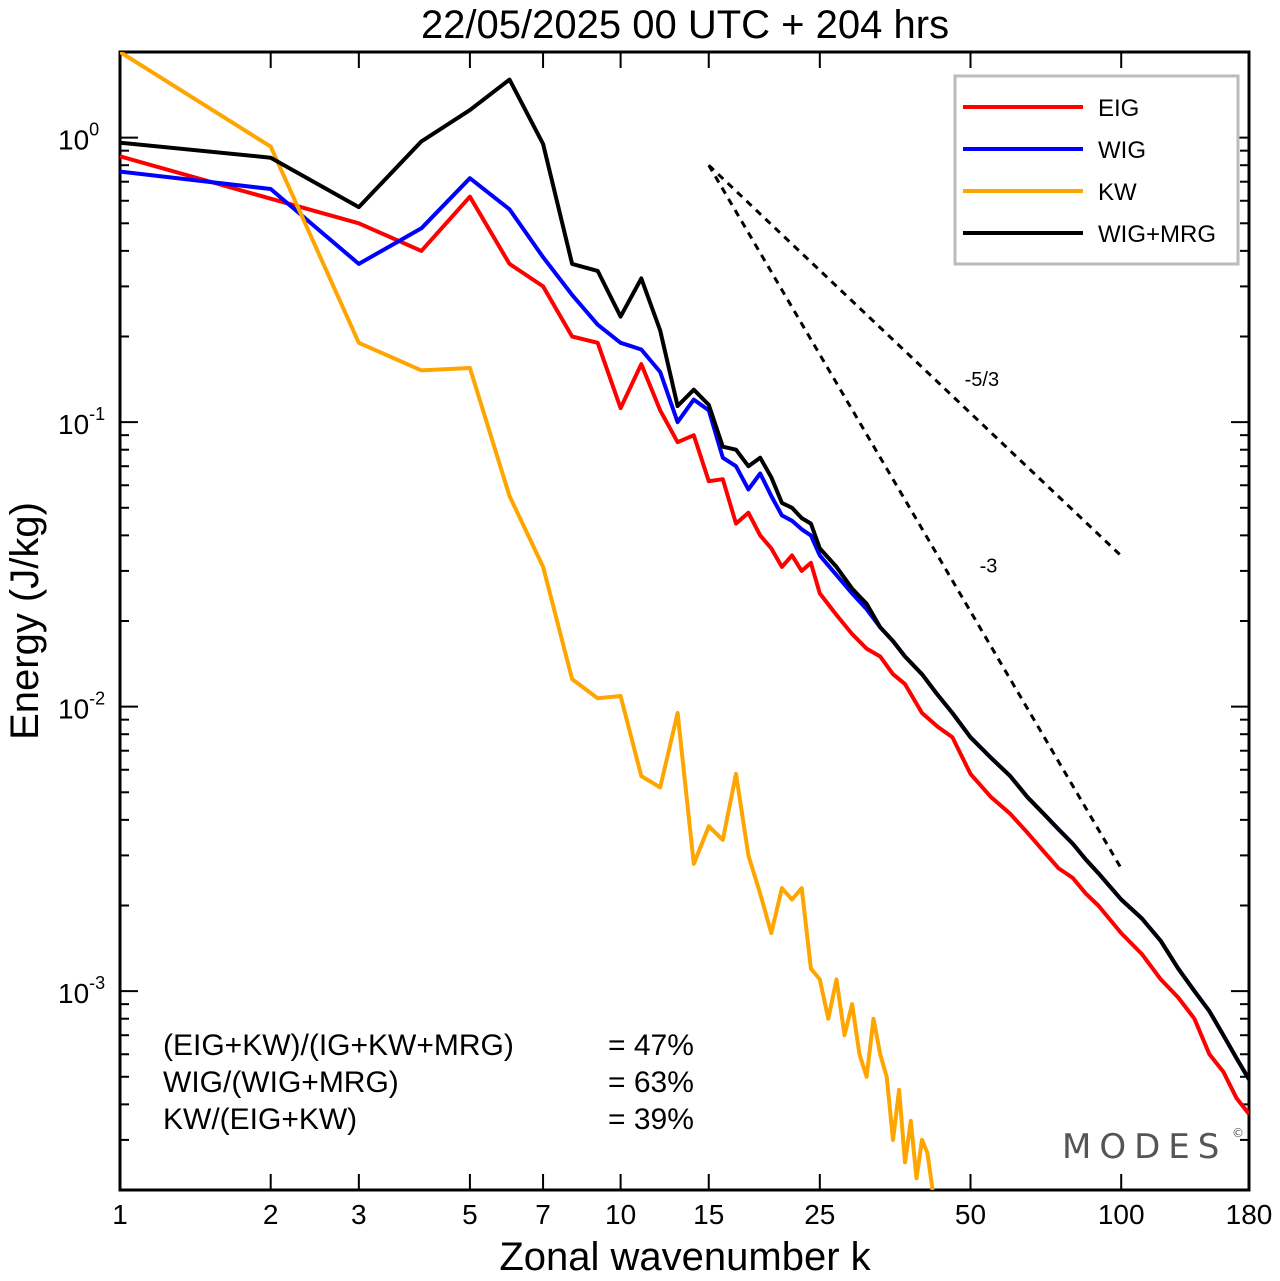  What do you see at coordinates (271, 1214) in the screenshot?
I see `x-tick-label: 2` at bounding box center [271, 1214].